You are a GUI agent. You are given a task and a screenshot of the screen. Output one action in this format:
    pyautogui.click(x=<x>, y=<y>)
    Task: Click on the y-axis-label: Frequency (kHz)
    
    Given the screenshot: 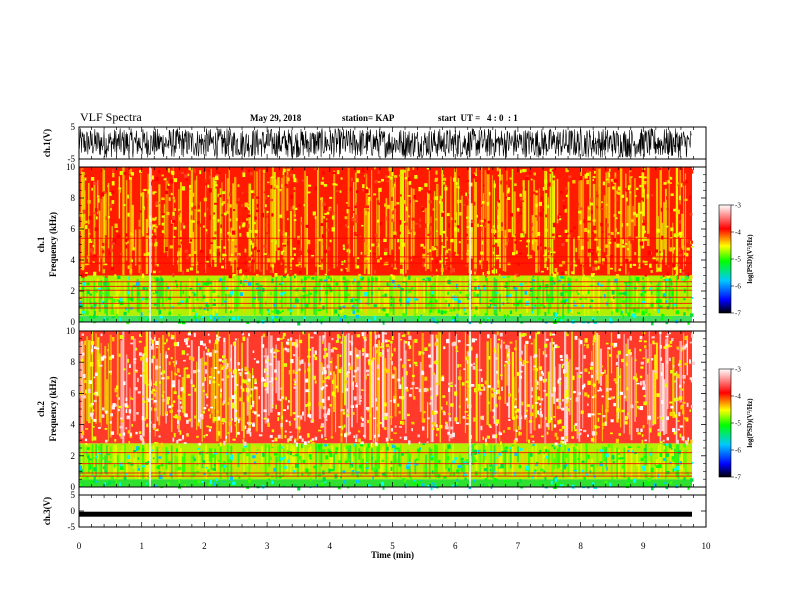 What is the action you would take?
    pyautogui.click(x=53, y=408)
    